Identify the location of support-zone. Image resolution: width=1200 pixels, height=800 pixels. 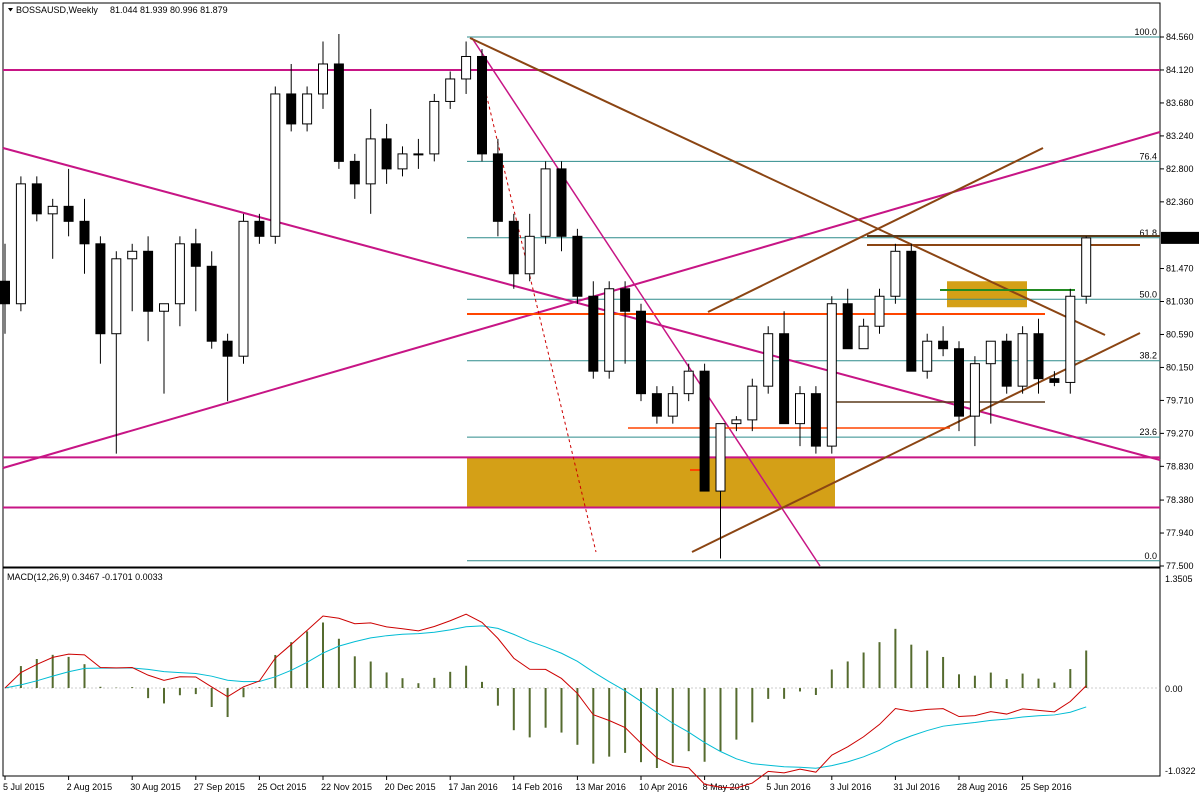
(651, 482).